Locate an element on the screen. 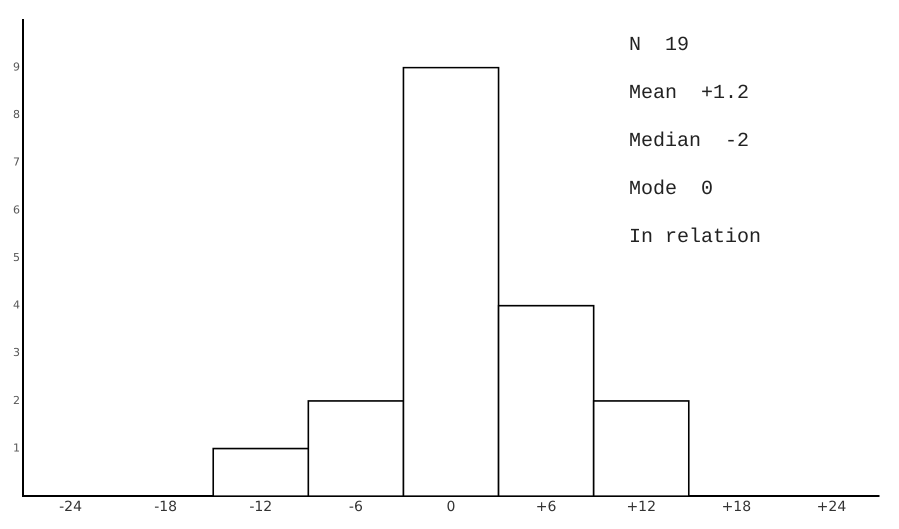 This screenshot has width=899, height=529. x-tick-label: -12 is located at coordinates (260, 507).